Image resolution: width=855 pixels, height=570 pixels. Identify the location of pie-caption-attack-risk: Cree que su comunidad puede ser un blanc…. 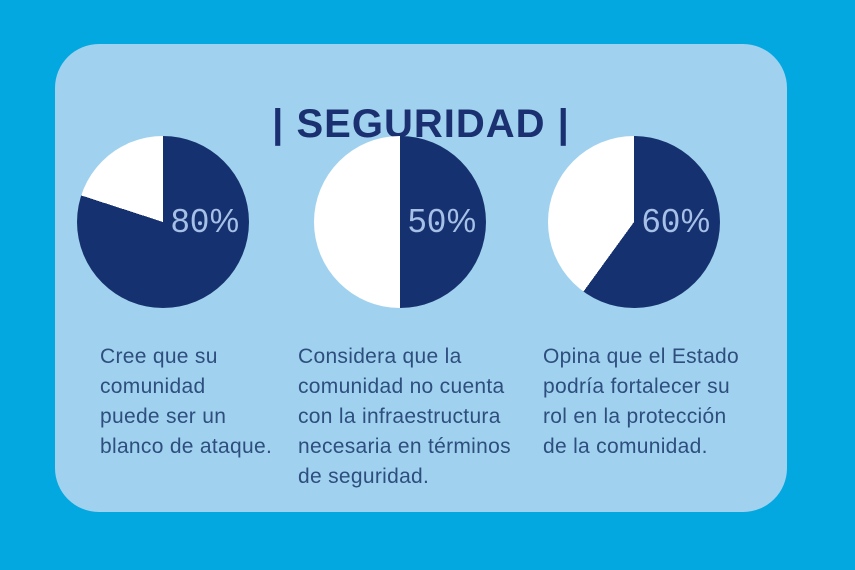
(186, 401).